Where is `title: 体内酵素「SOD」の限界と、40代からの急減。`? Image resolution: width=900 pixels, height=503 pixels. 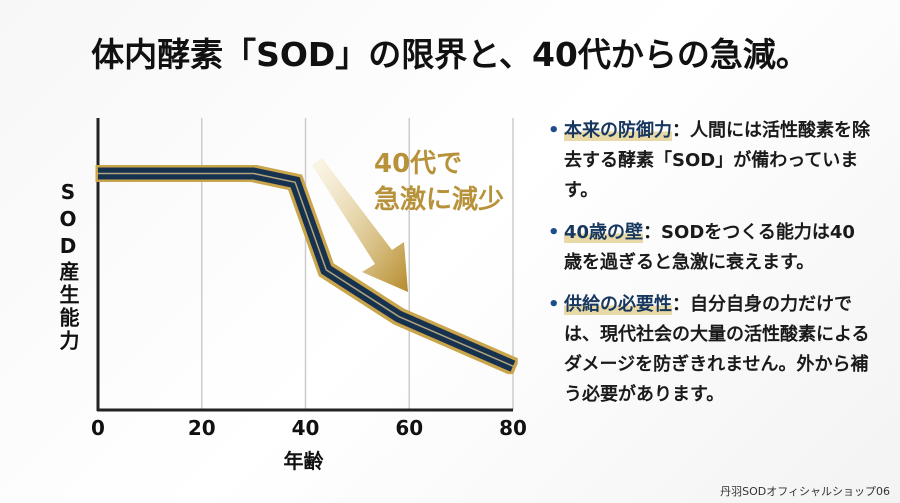 title: 体内酵素「SOD」の限界と、40代からの急減。 is located at coordinates (450, 54).